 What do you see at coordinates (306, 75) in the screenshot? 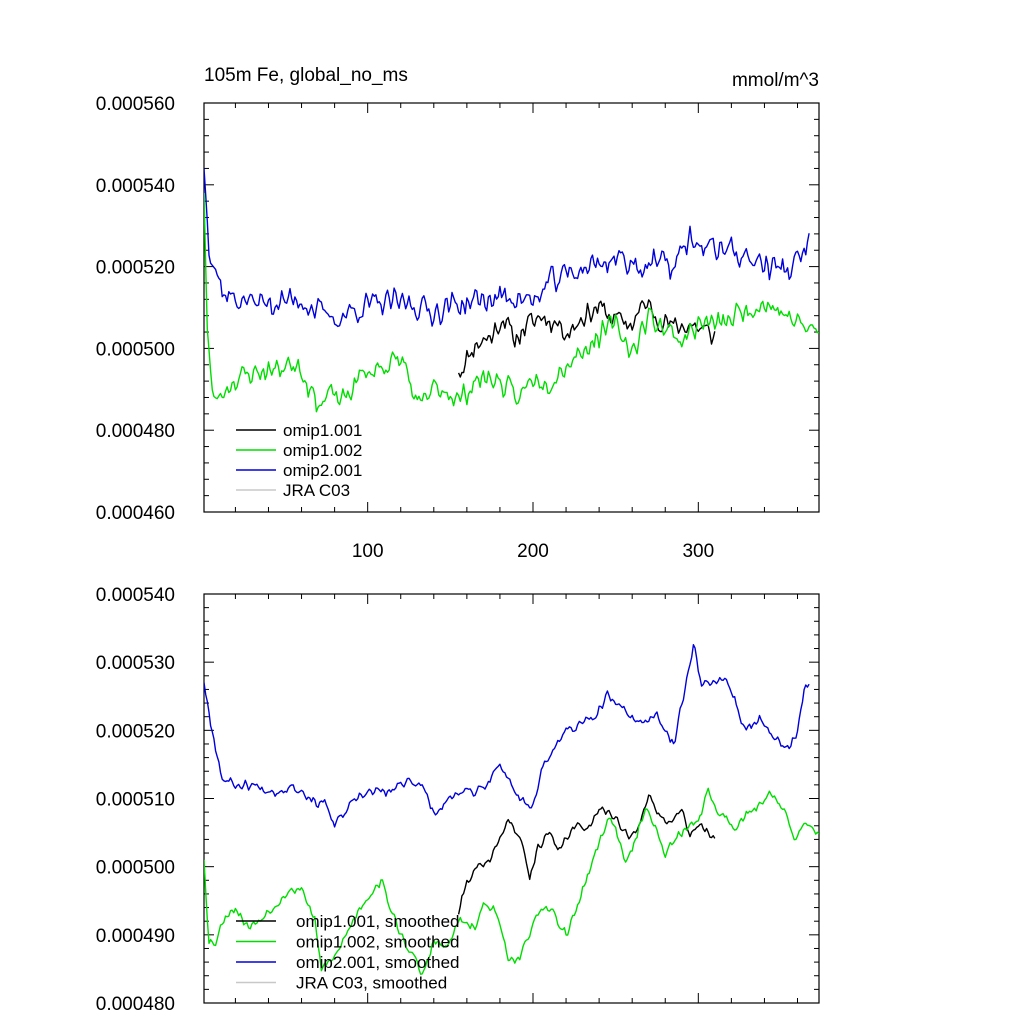
I see `top-panel-title: 105m Fe, global_no_ms` at bounding box center [306, 75].